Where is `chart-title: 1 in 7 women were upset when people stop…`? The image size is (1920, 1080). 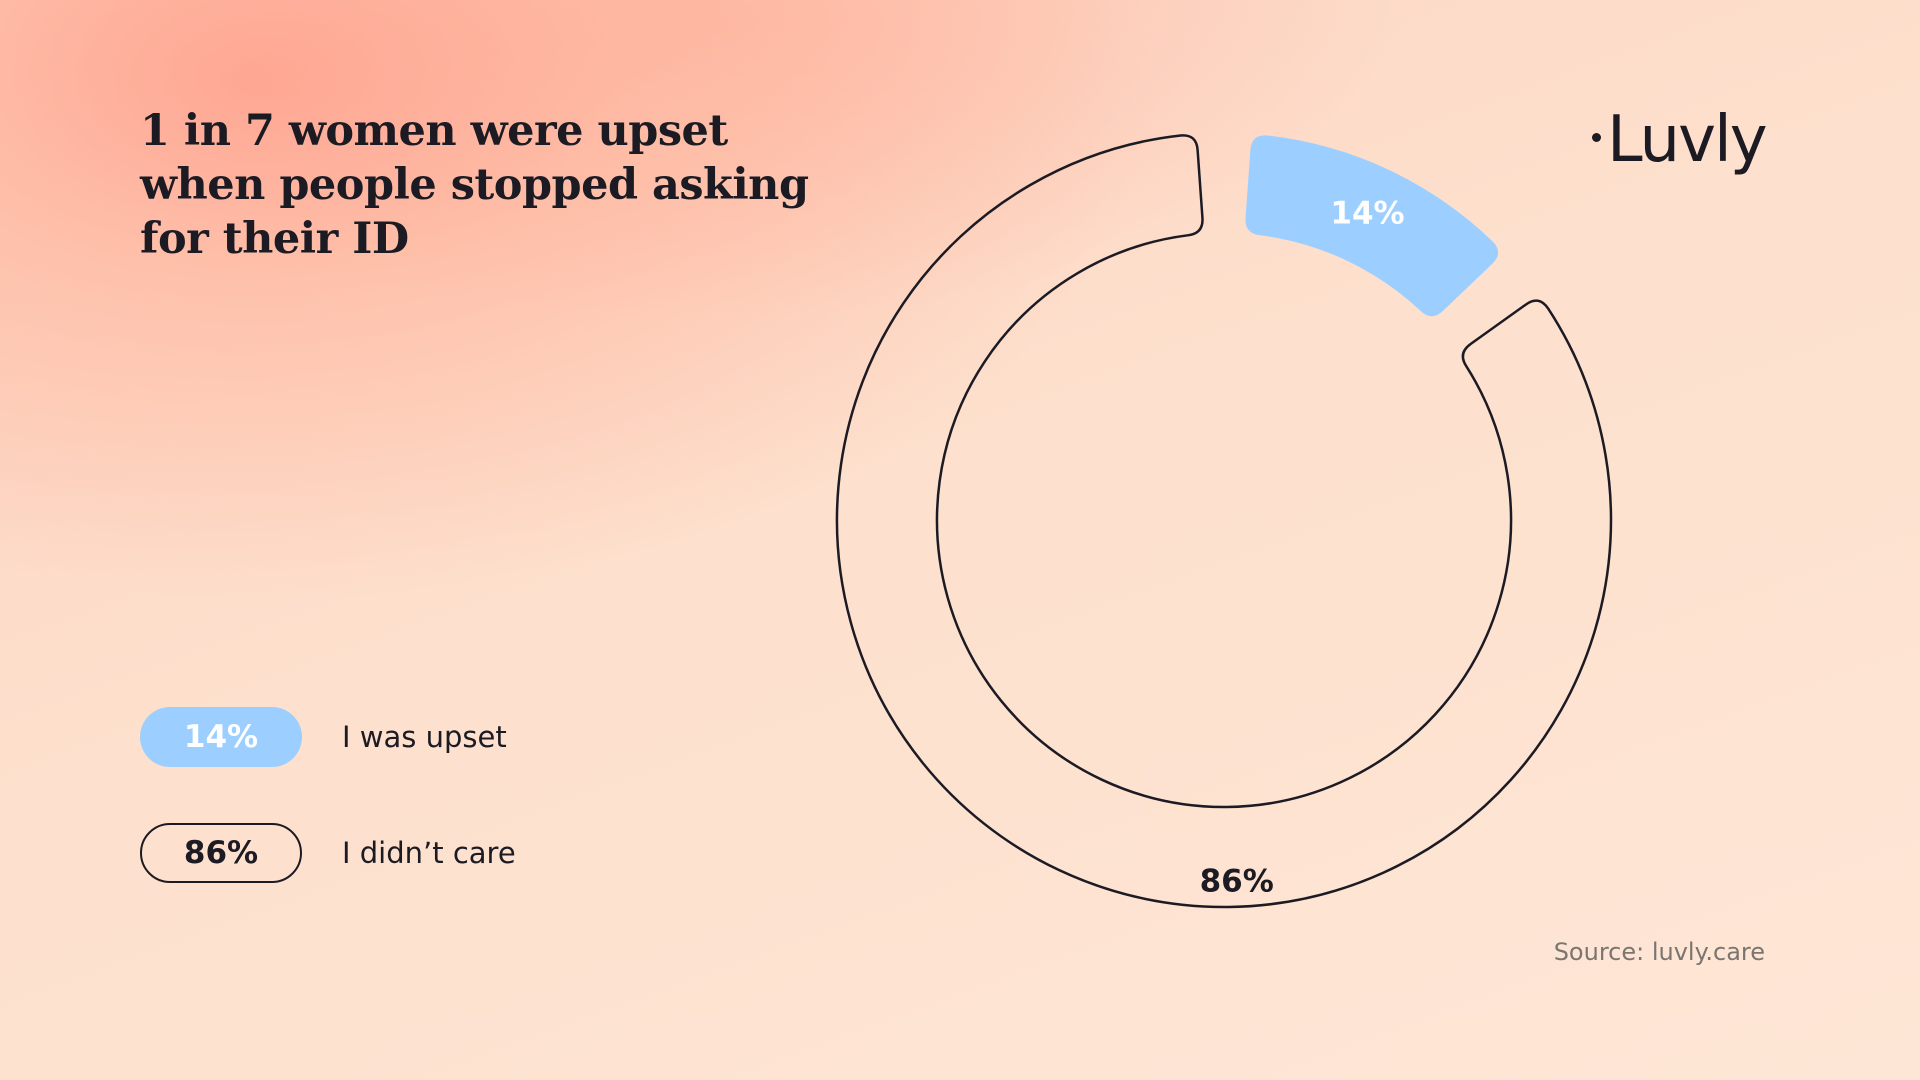
chart-title: 1 in 7 women were upset when people stop… is located at coordinates (474, 185).